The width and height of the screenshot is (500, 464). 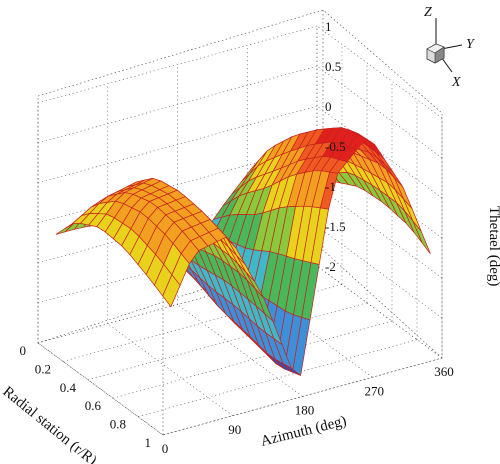 I want to click on triad-z-label: Z, so click(x=428, y=12).